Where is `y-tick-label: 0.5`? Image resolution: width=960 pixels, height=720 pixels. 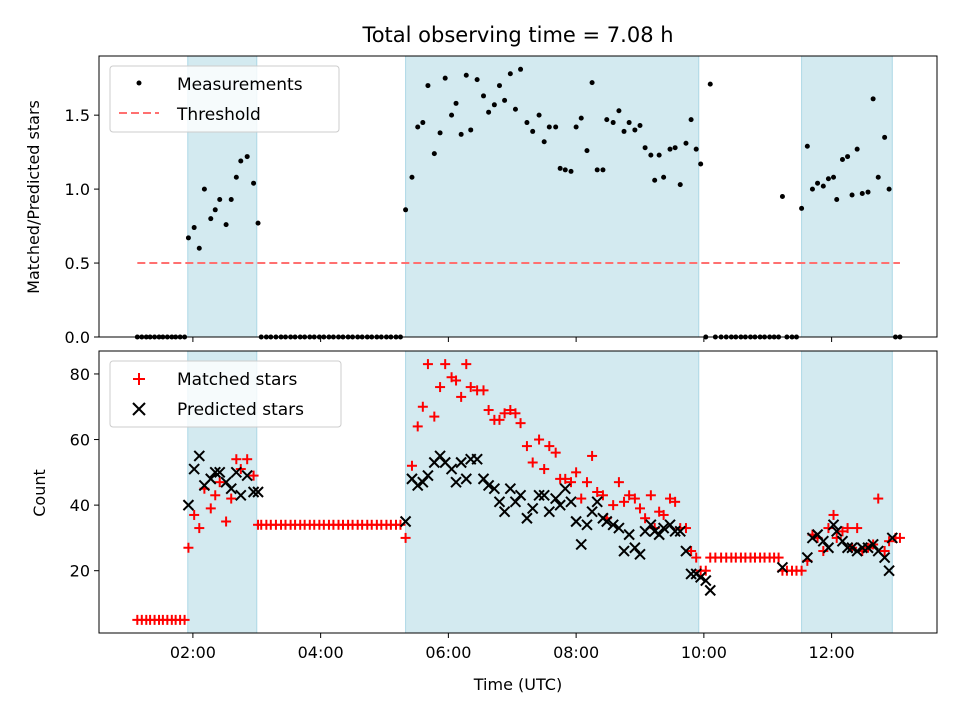 y-tick-label: 0.5 is located at coordinates (77, 263).